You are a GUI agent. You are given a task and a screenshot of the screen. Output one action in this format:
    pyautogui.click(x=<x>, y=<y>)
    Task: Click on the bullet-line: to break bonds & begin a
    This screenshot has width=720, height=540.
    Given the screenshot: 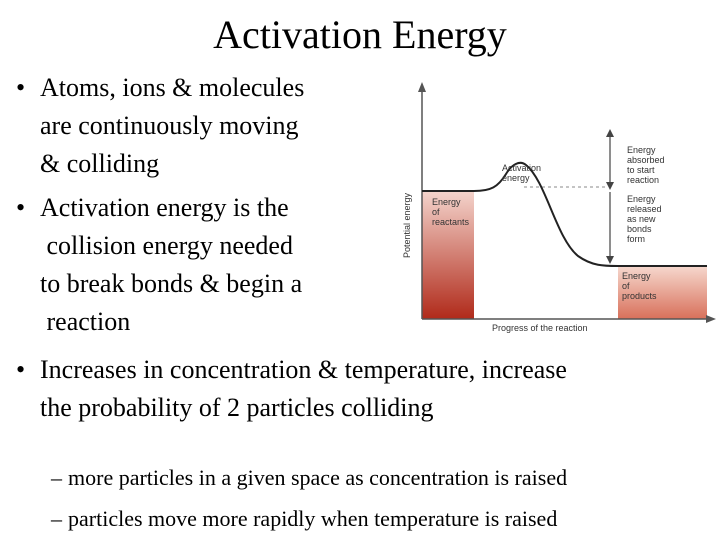 What is the action you would take?
    pyautogui.click(x=171, y=283)
    